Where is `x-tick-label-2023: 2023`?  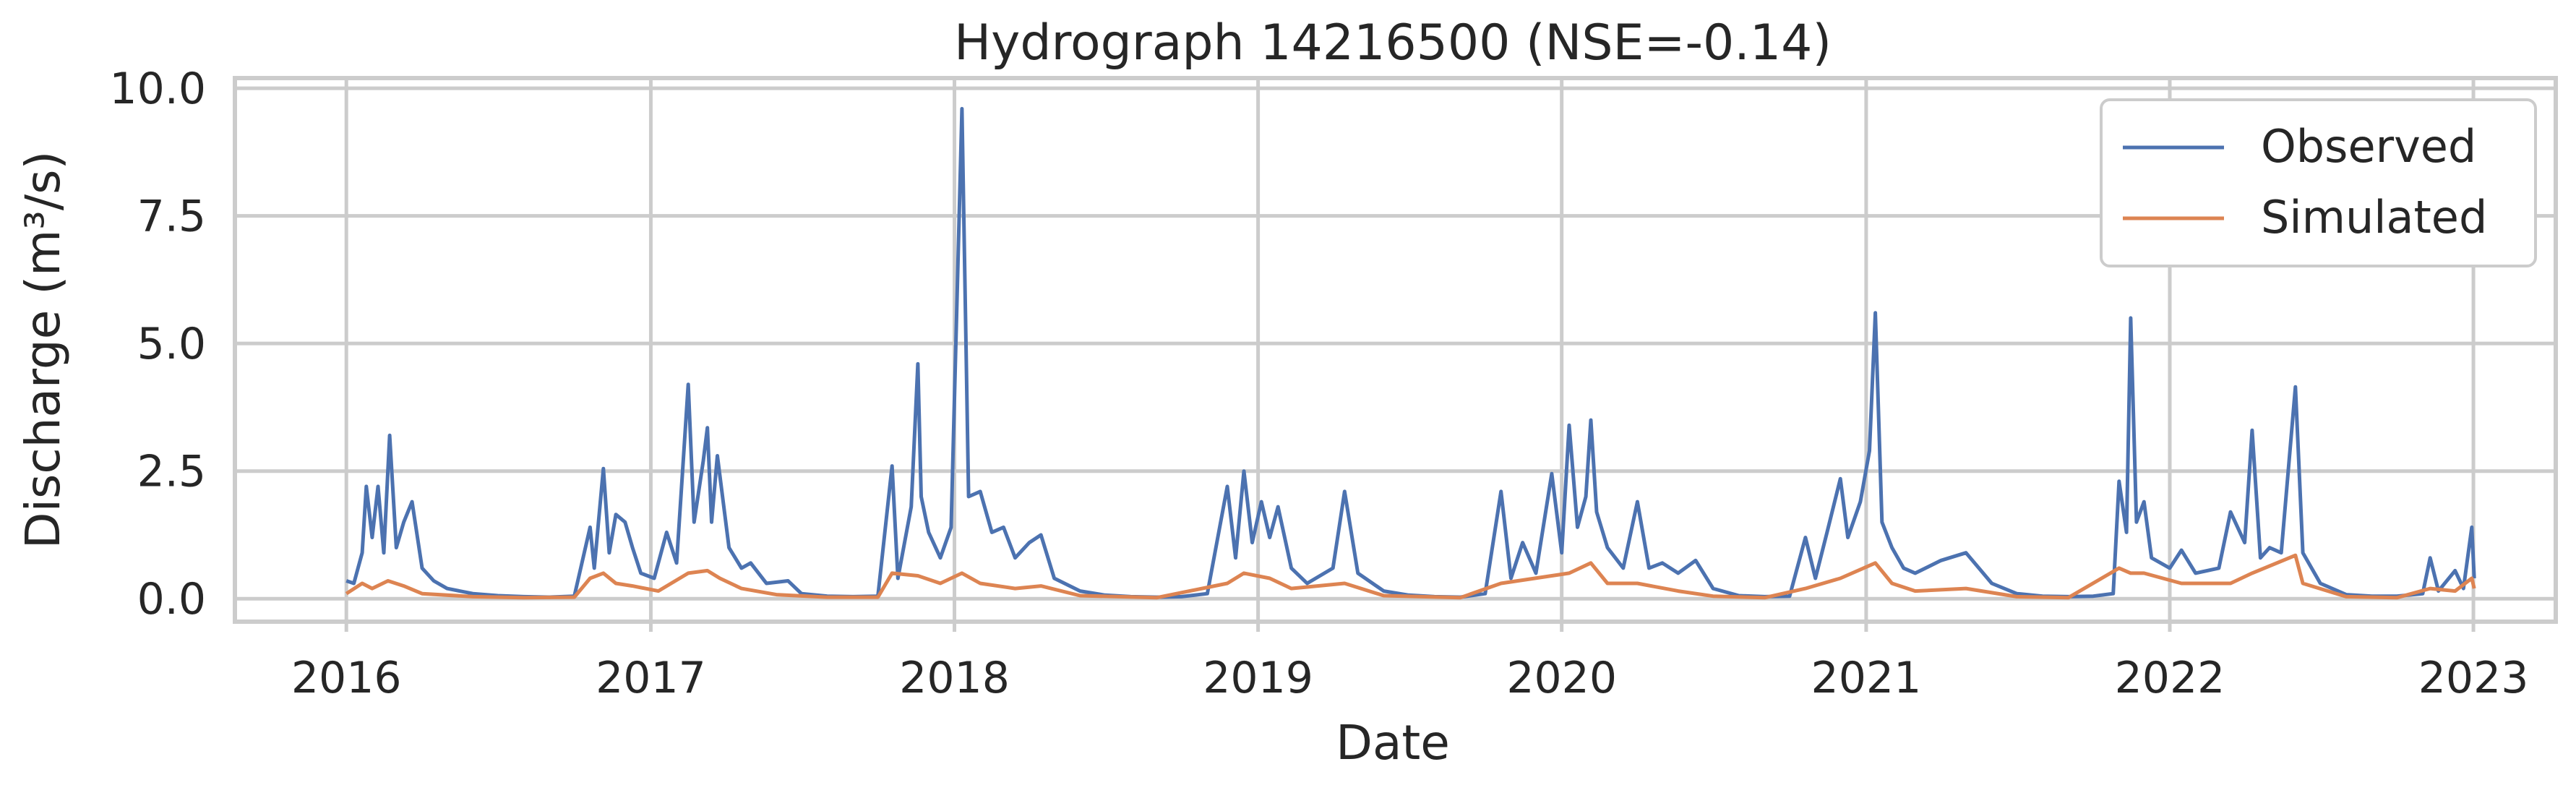
x-tick-label-2023: 2023 is located at coordinates (2473, 678).